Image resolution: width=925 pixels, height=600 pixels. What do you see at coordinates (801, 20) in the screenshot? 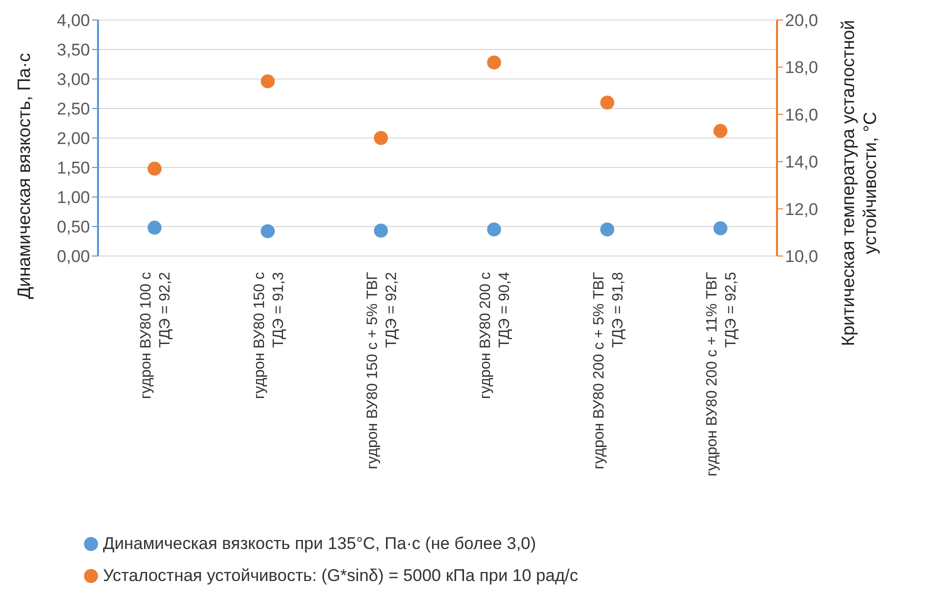
I see `y2-tick-label: 20,0` at bounding box center [801, 20].